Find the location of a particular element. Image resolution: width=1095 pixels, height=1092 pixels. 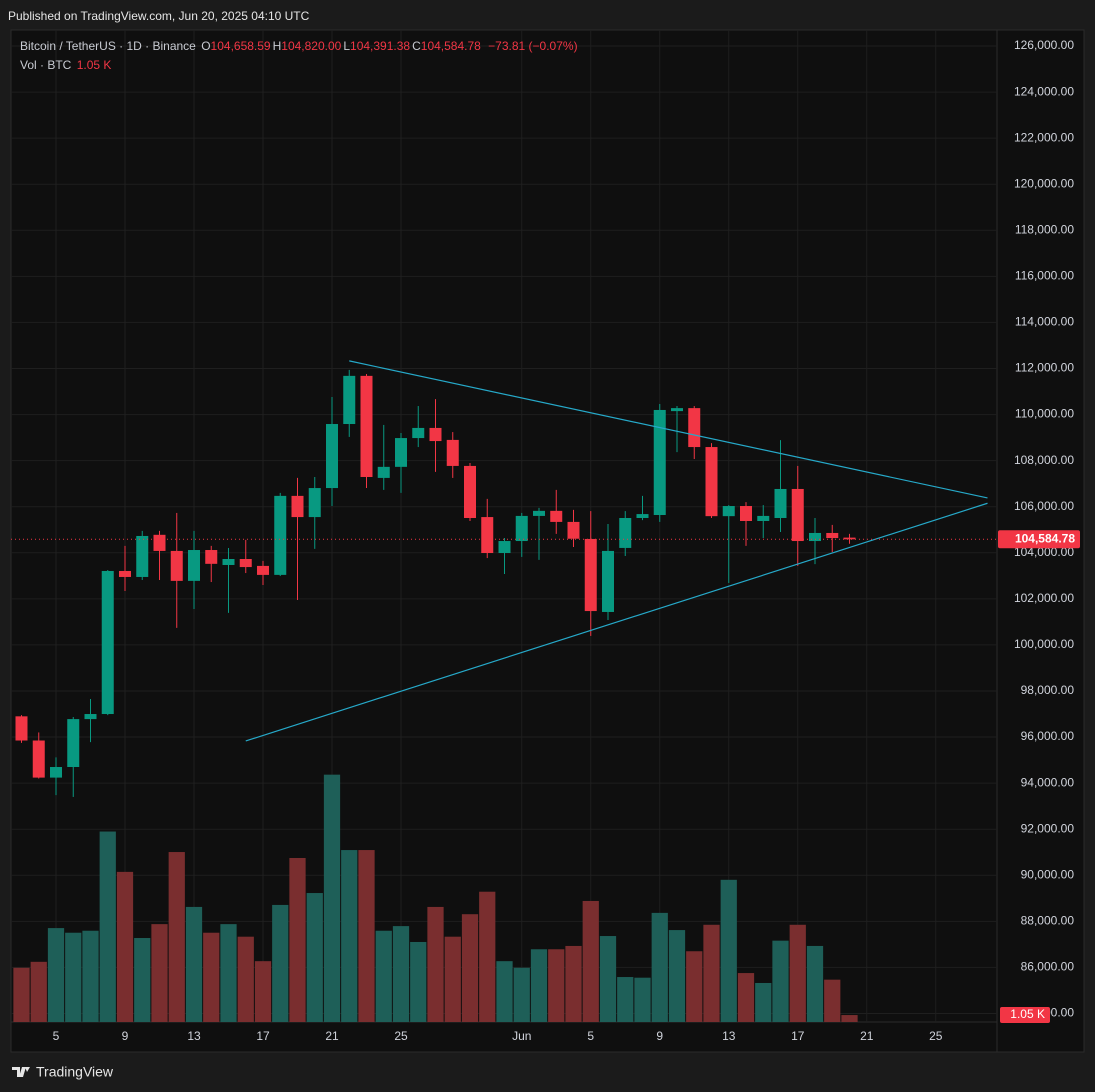

y-tick-label: 120,000.00 is located at coordinates (1044, 183).